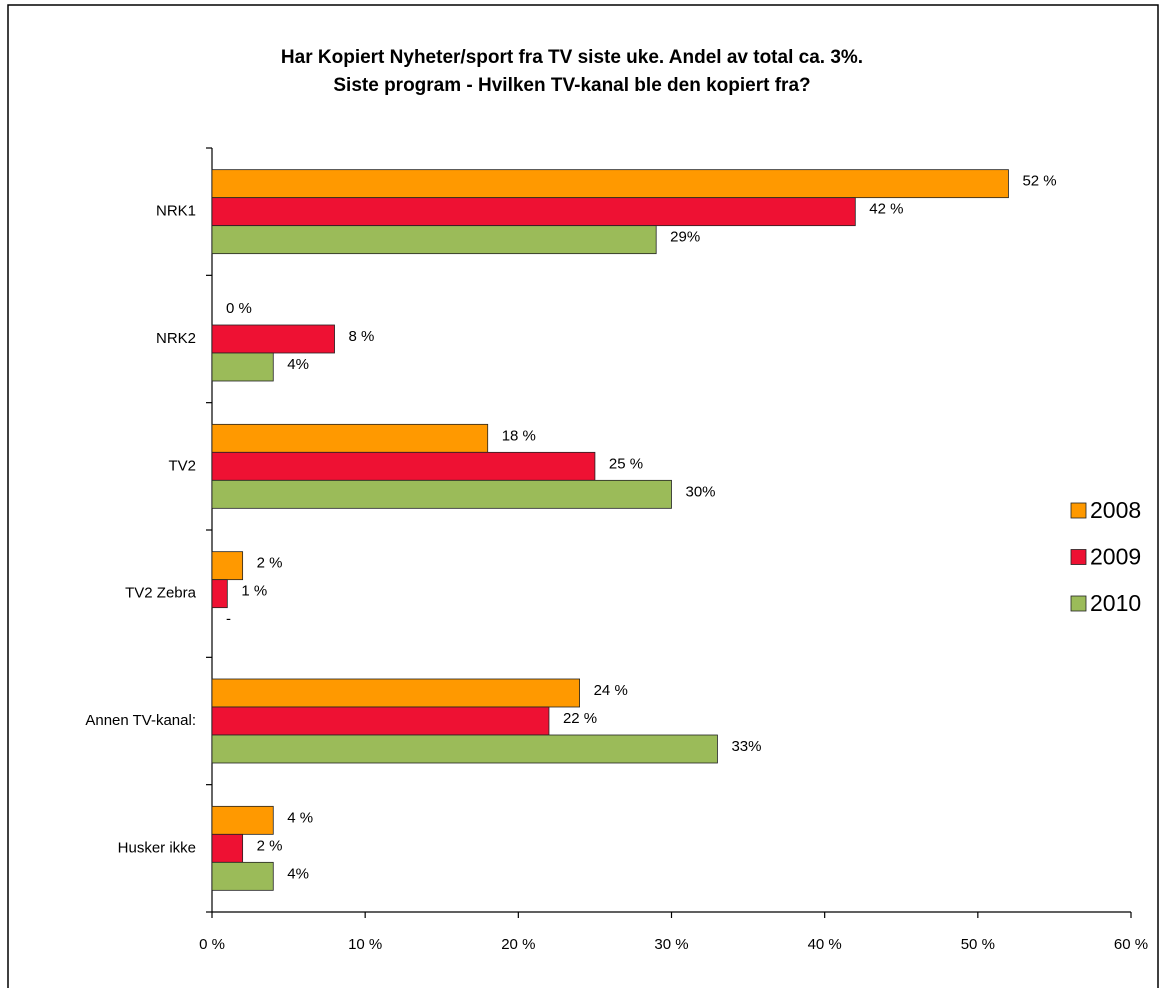 This screenshot has height=988, width=1166. I want to click on category-label: TV2, so click(182, 465).